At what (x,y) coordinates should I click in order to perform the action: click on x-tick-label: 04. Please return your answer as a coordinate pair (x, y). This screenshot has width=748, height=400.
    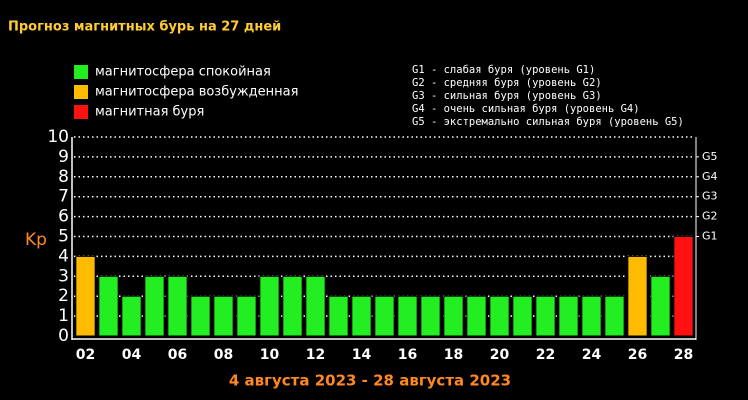
    Looking at the image, I should click on (132, 355).